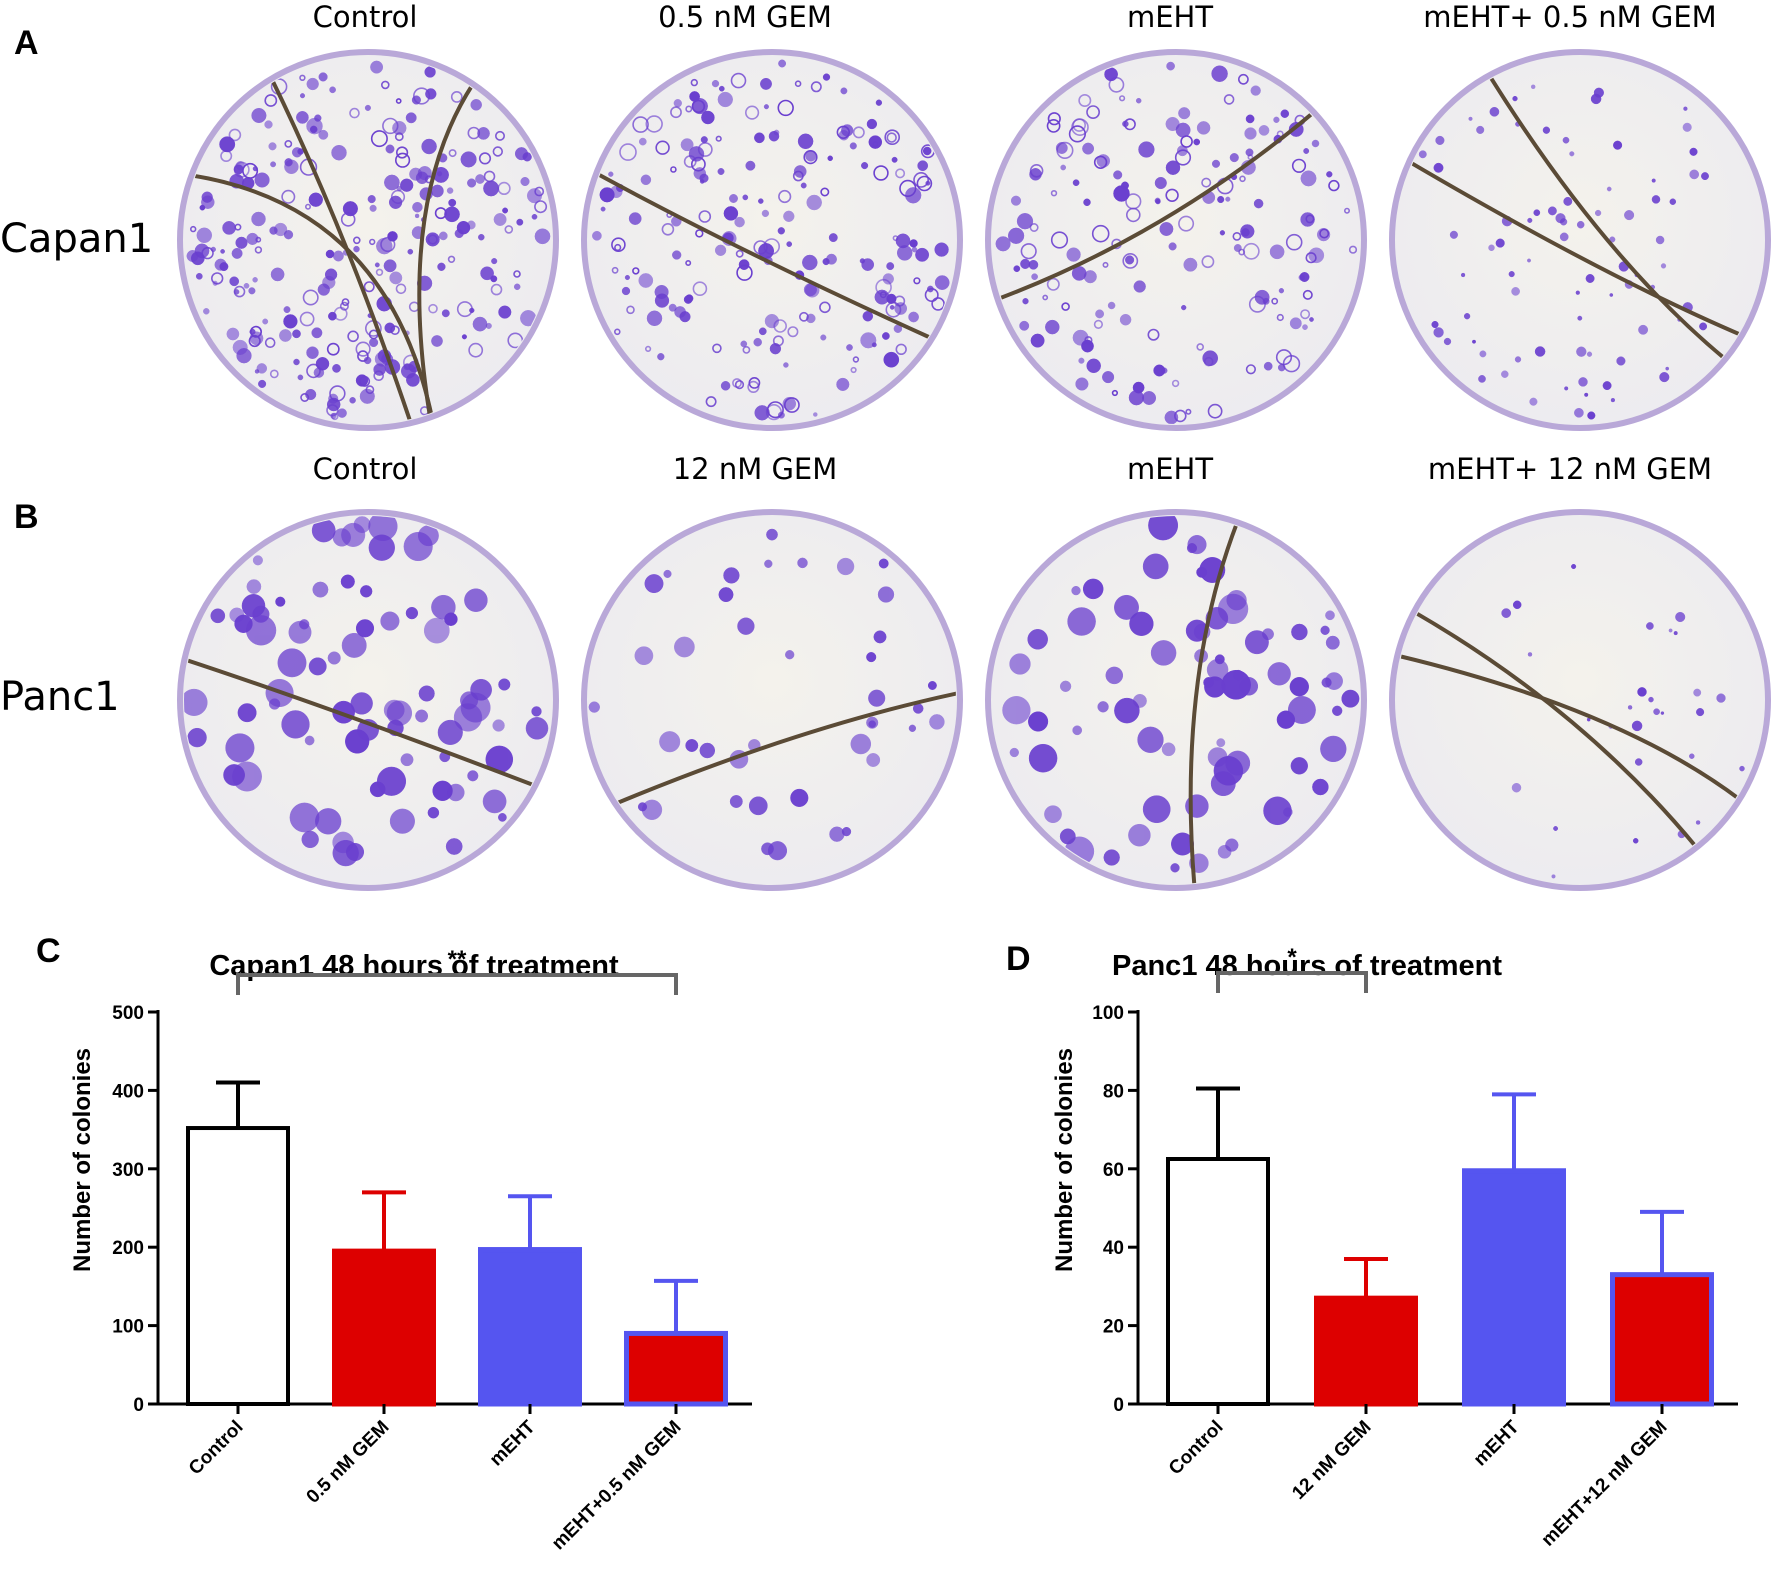 Image resolution: width=1772 pixels, height=1596 pixels. I want to click on panel-letter-a: A, so click(26, 43).